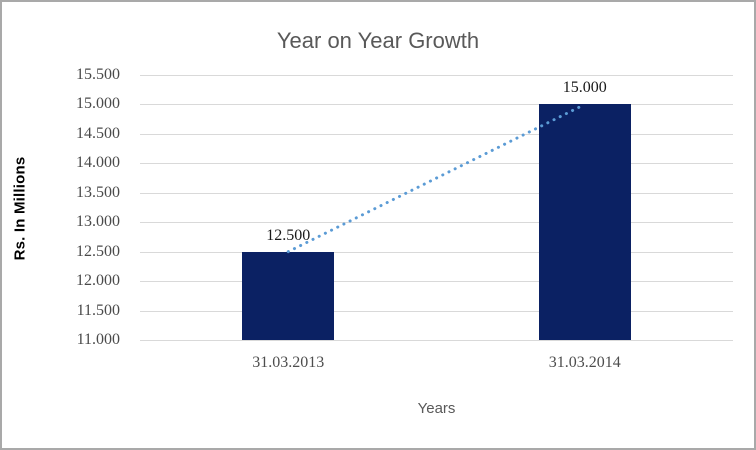 Image resolution: width=756 pixels, height=450 pixels. Describe the element at coordinates (584, 362) in the screenshot. I see `x-category-label: 31.03.2014` at that location.